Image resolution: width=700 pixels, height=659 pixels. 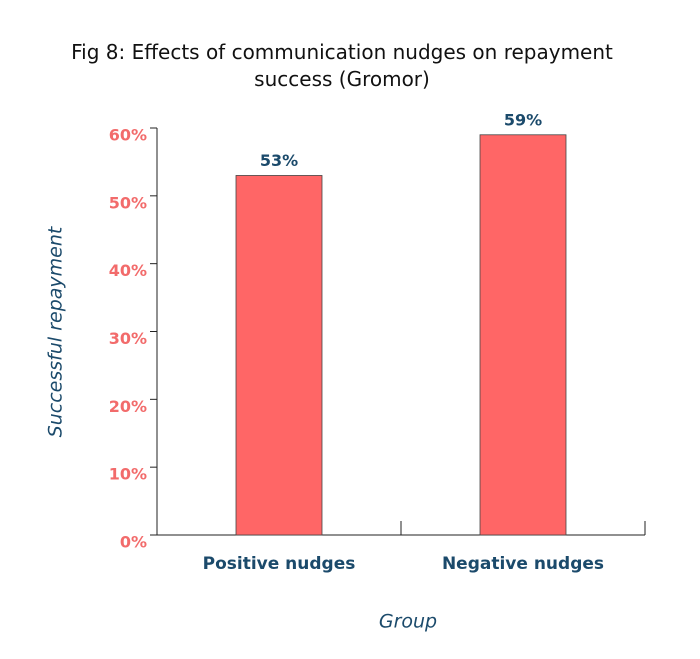 What do you see at coordinates (279, 160) in the screenshot?
I see `value-label: 53%` at bounding box center [279, 160].